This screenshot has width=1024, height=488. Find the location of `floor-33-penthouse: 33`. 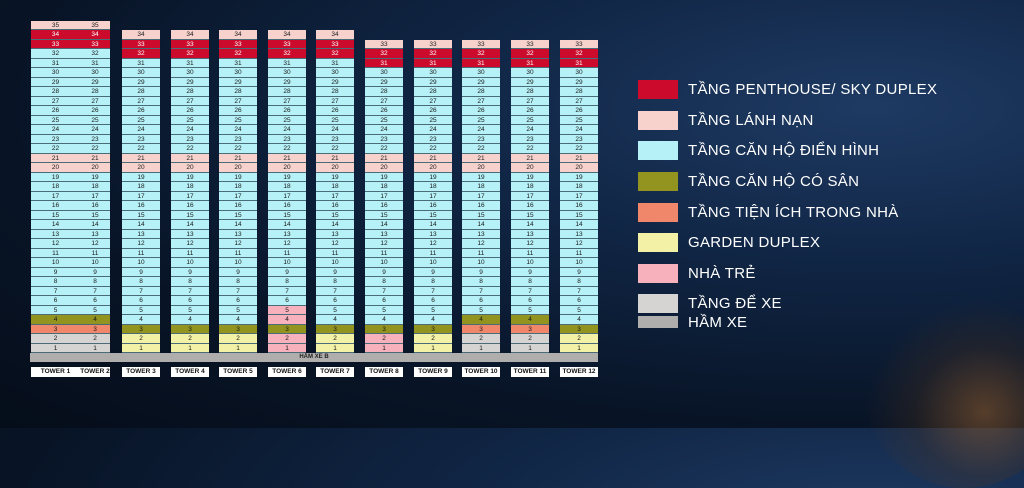

floor-33-penthouse: 33 is located at coordinates (335, 44).